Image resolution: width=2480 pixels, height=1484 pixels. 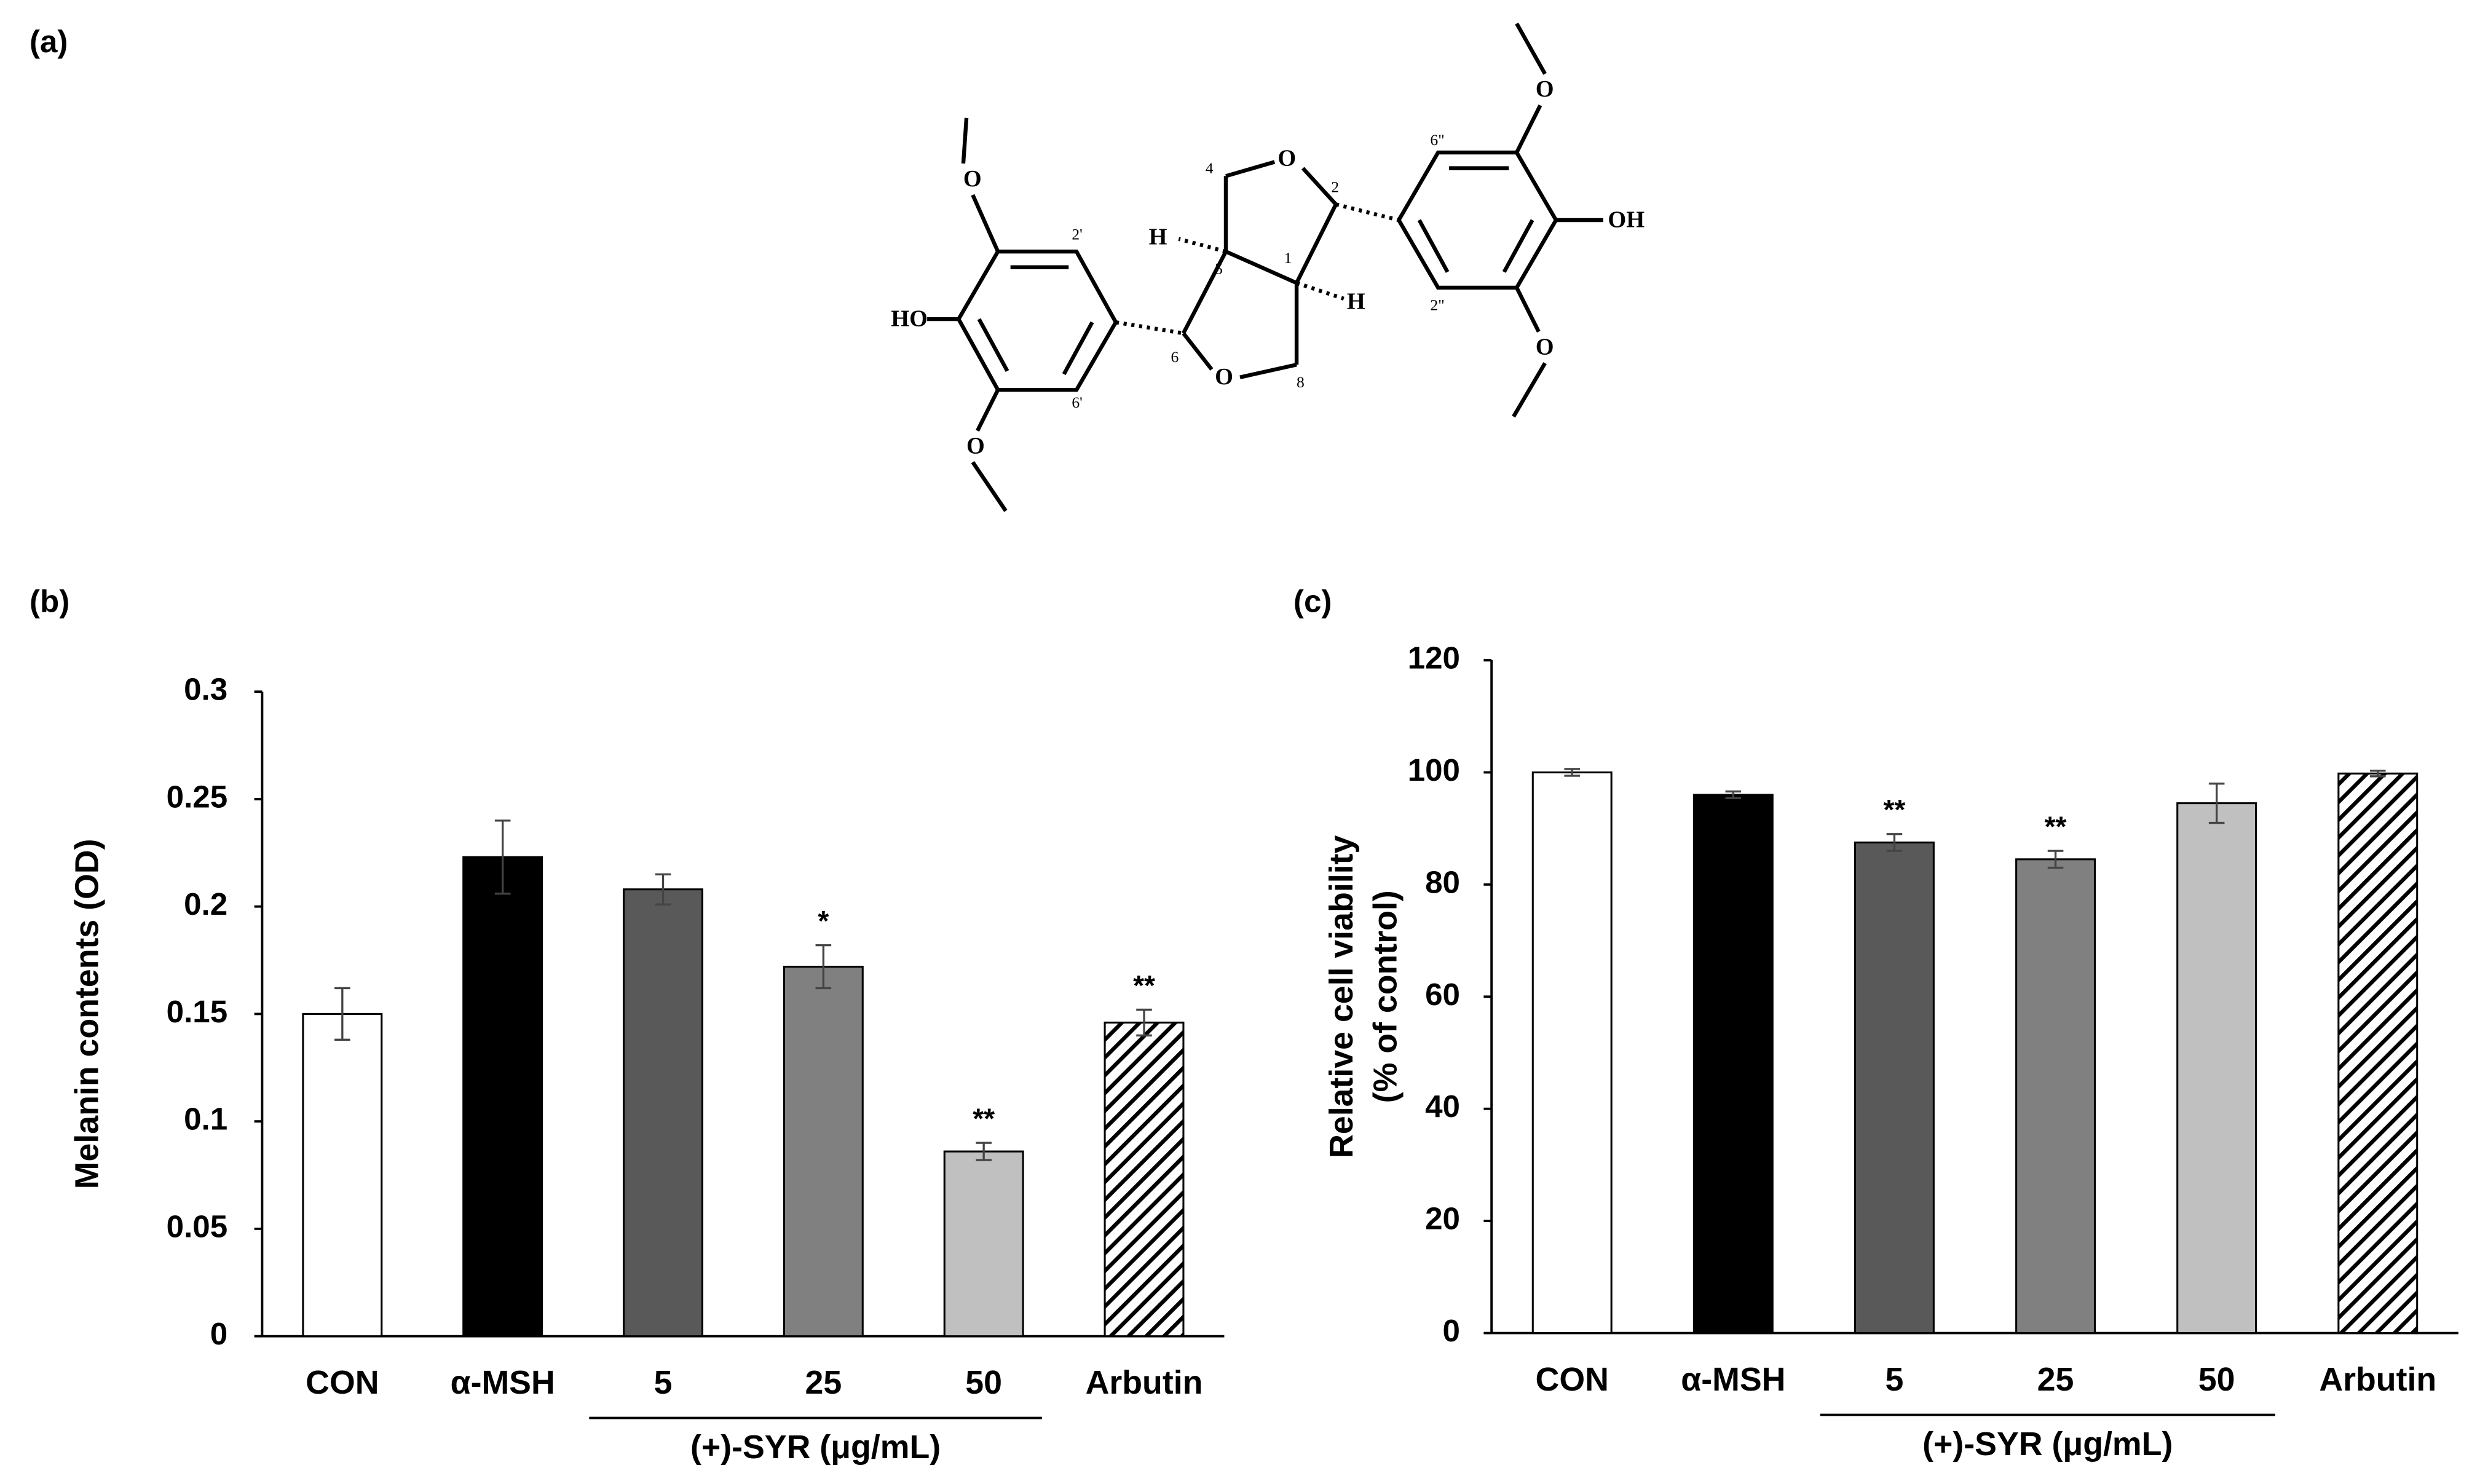 I want to click on y-tick-label: 100, so click(x=1434, y=769).